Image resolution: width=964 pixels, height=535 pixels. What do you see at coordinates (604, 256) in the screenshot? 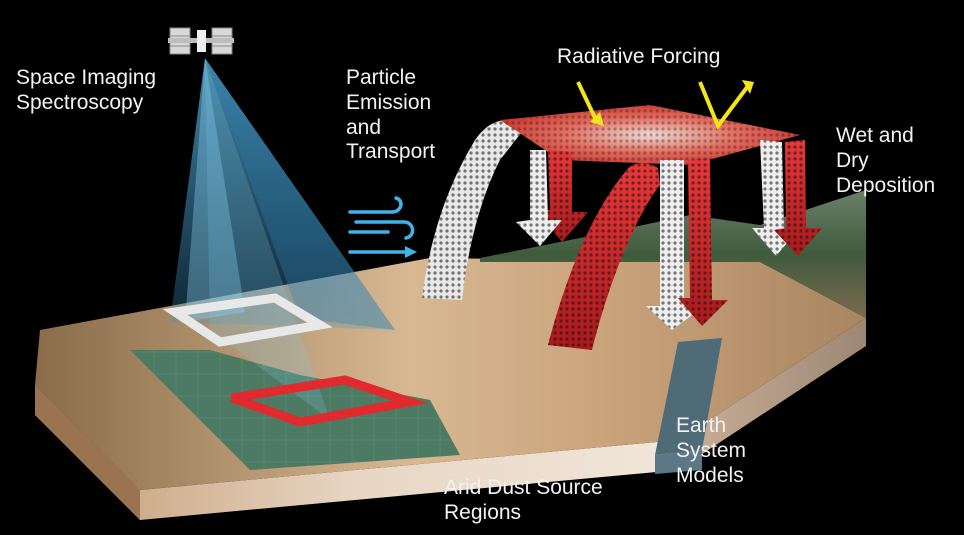
I see `transport-plume-red` at bounding box center [604, 256].